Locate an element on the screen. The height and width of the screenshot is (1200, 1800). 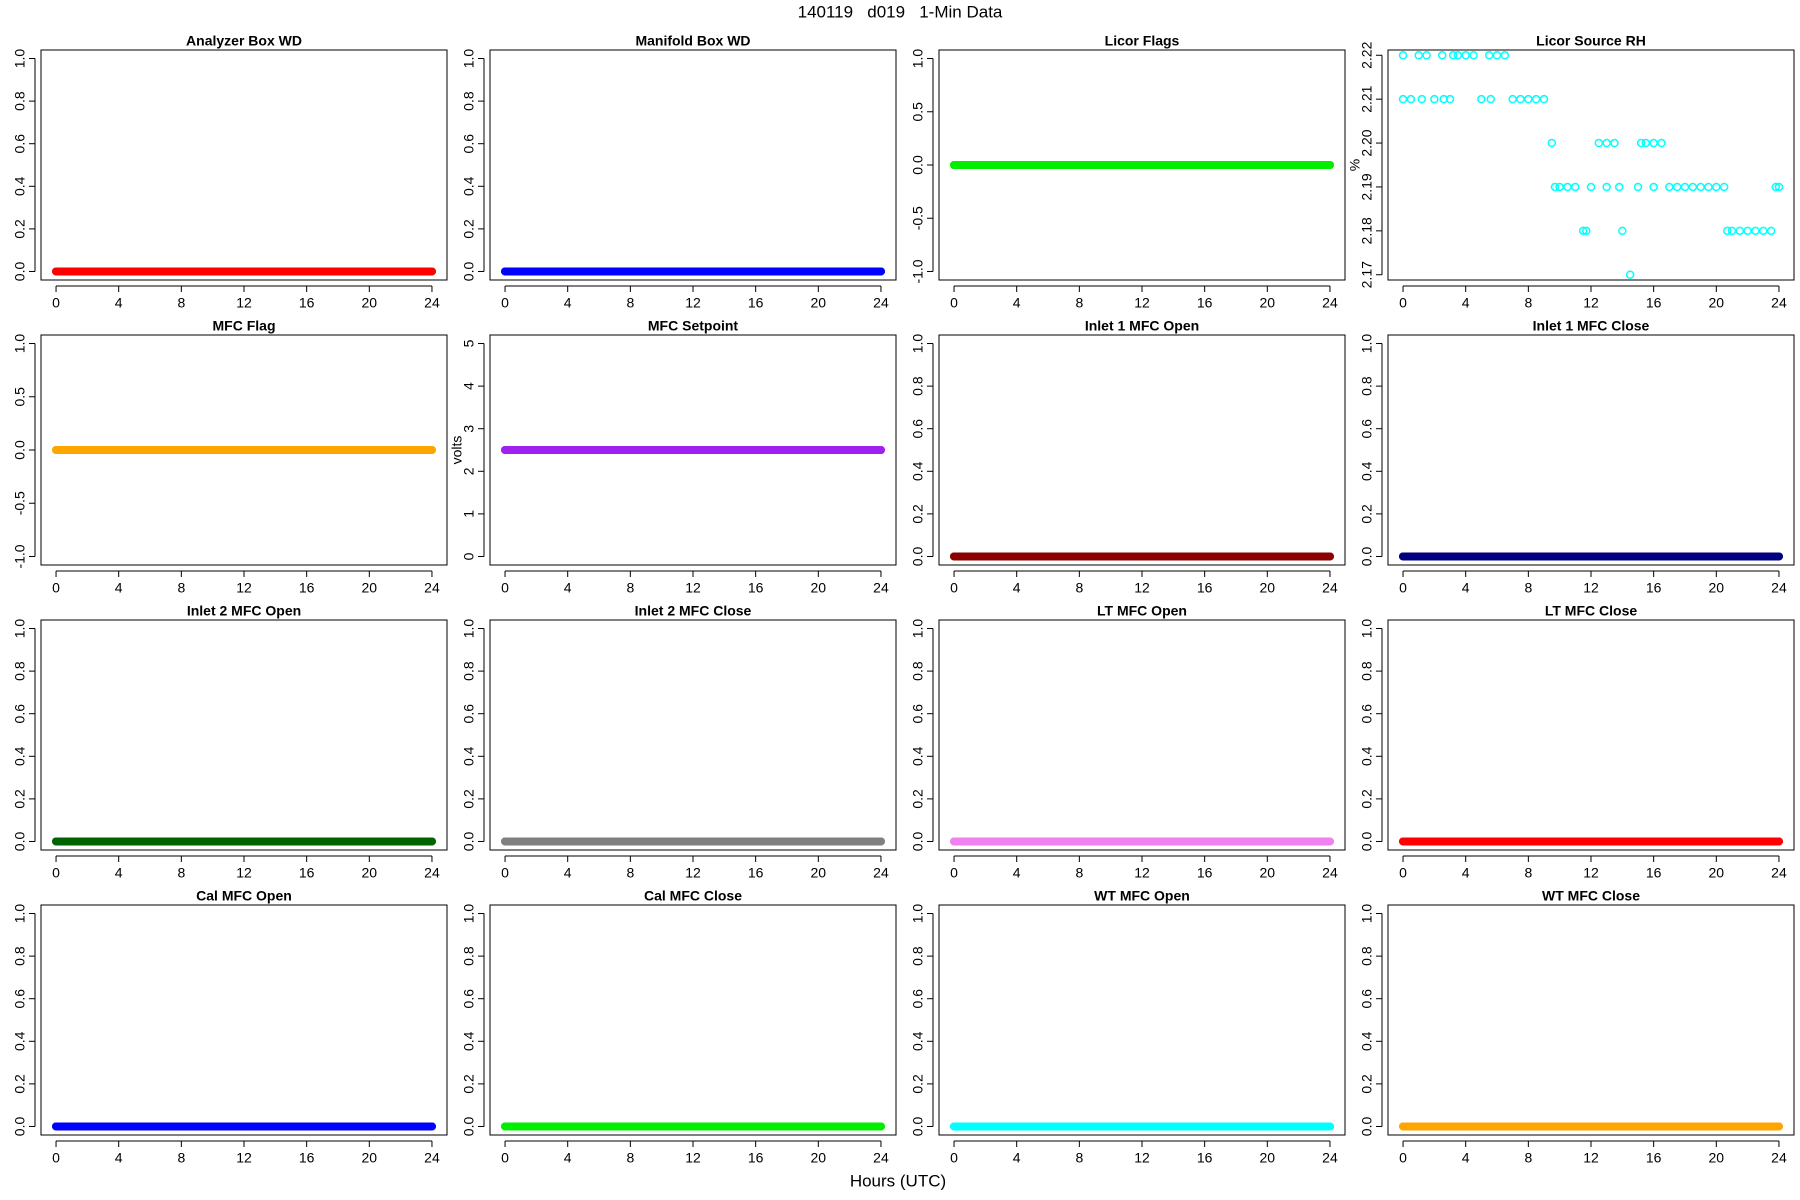
plot-frame is located at coordinates (693, 450).